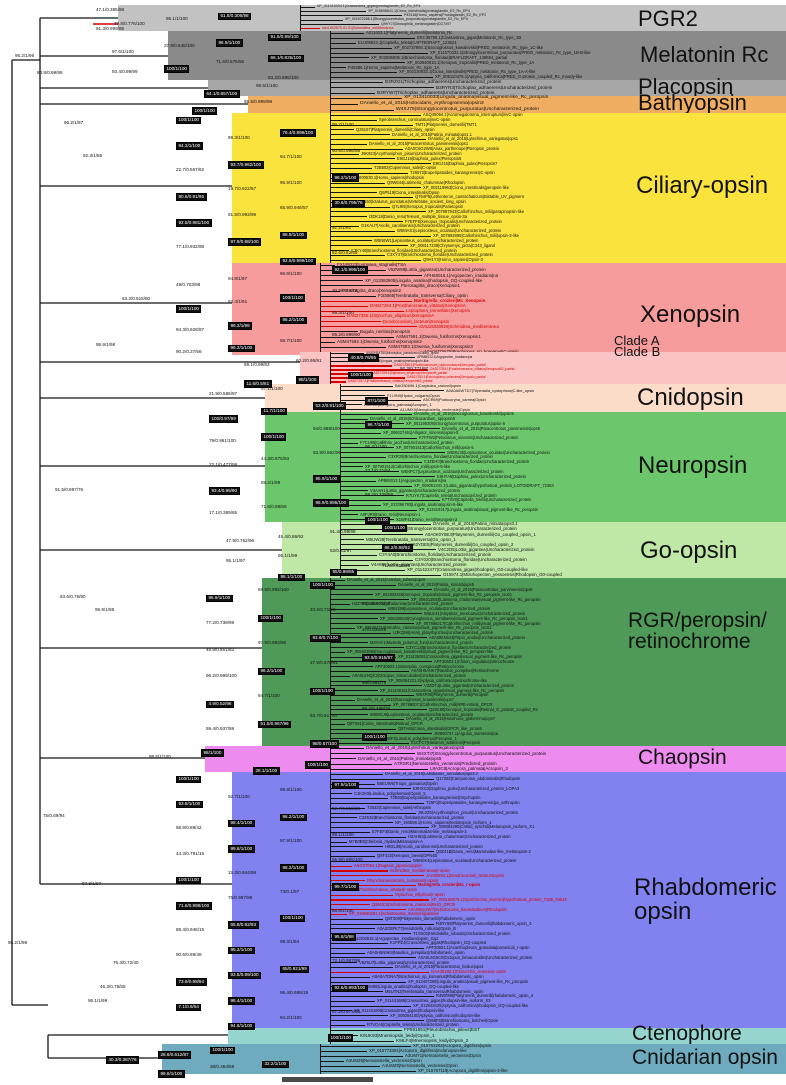 Image resolution: width=786 pixels, height=1085 pixels. What do you see at coordinates (397, 1035) in the screenshot?
I see `tip-label: K9UK93|Mnemiopsis_leidyi|Opsin_1` at bounding box center [397, 1035].